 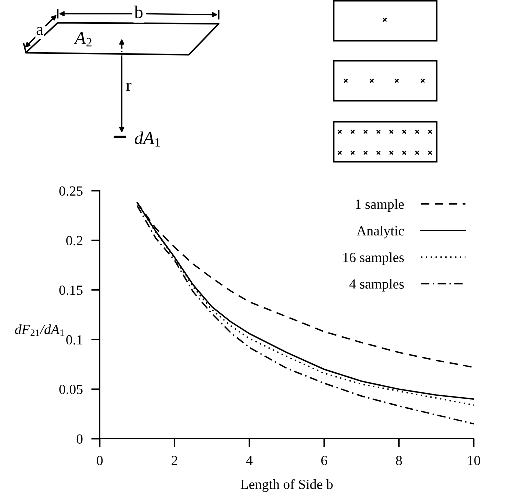 What do you see at coordinates (40, 31) in the screenshot?
I see `text: a` at bounding box center [40, 31].